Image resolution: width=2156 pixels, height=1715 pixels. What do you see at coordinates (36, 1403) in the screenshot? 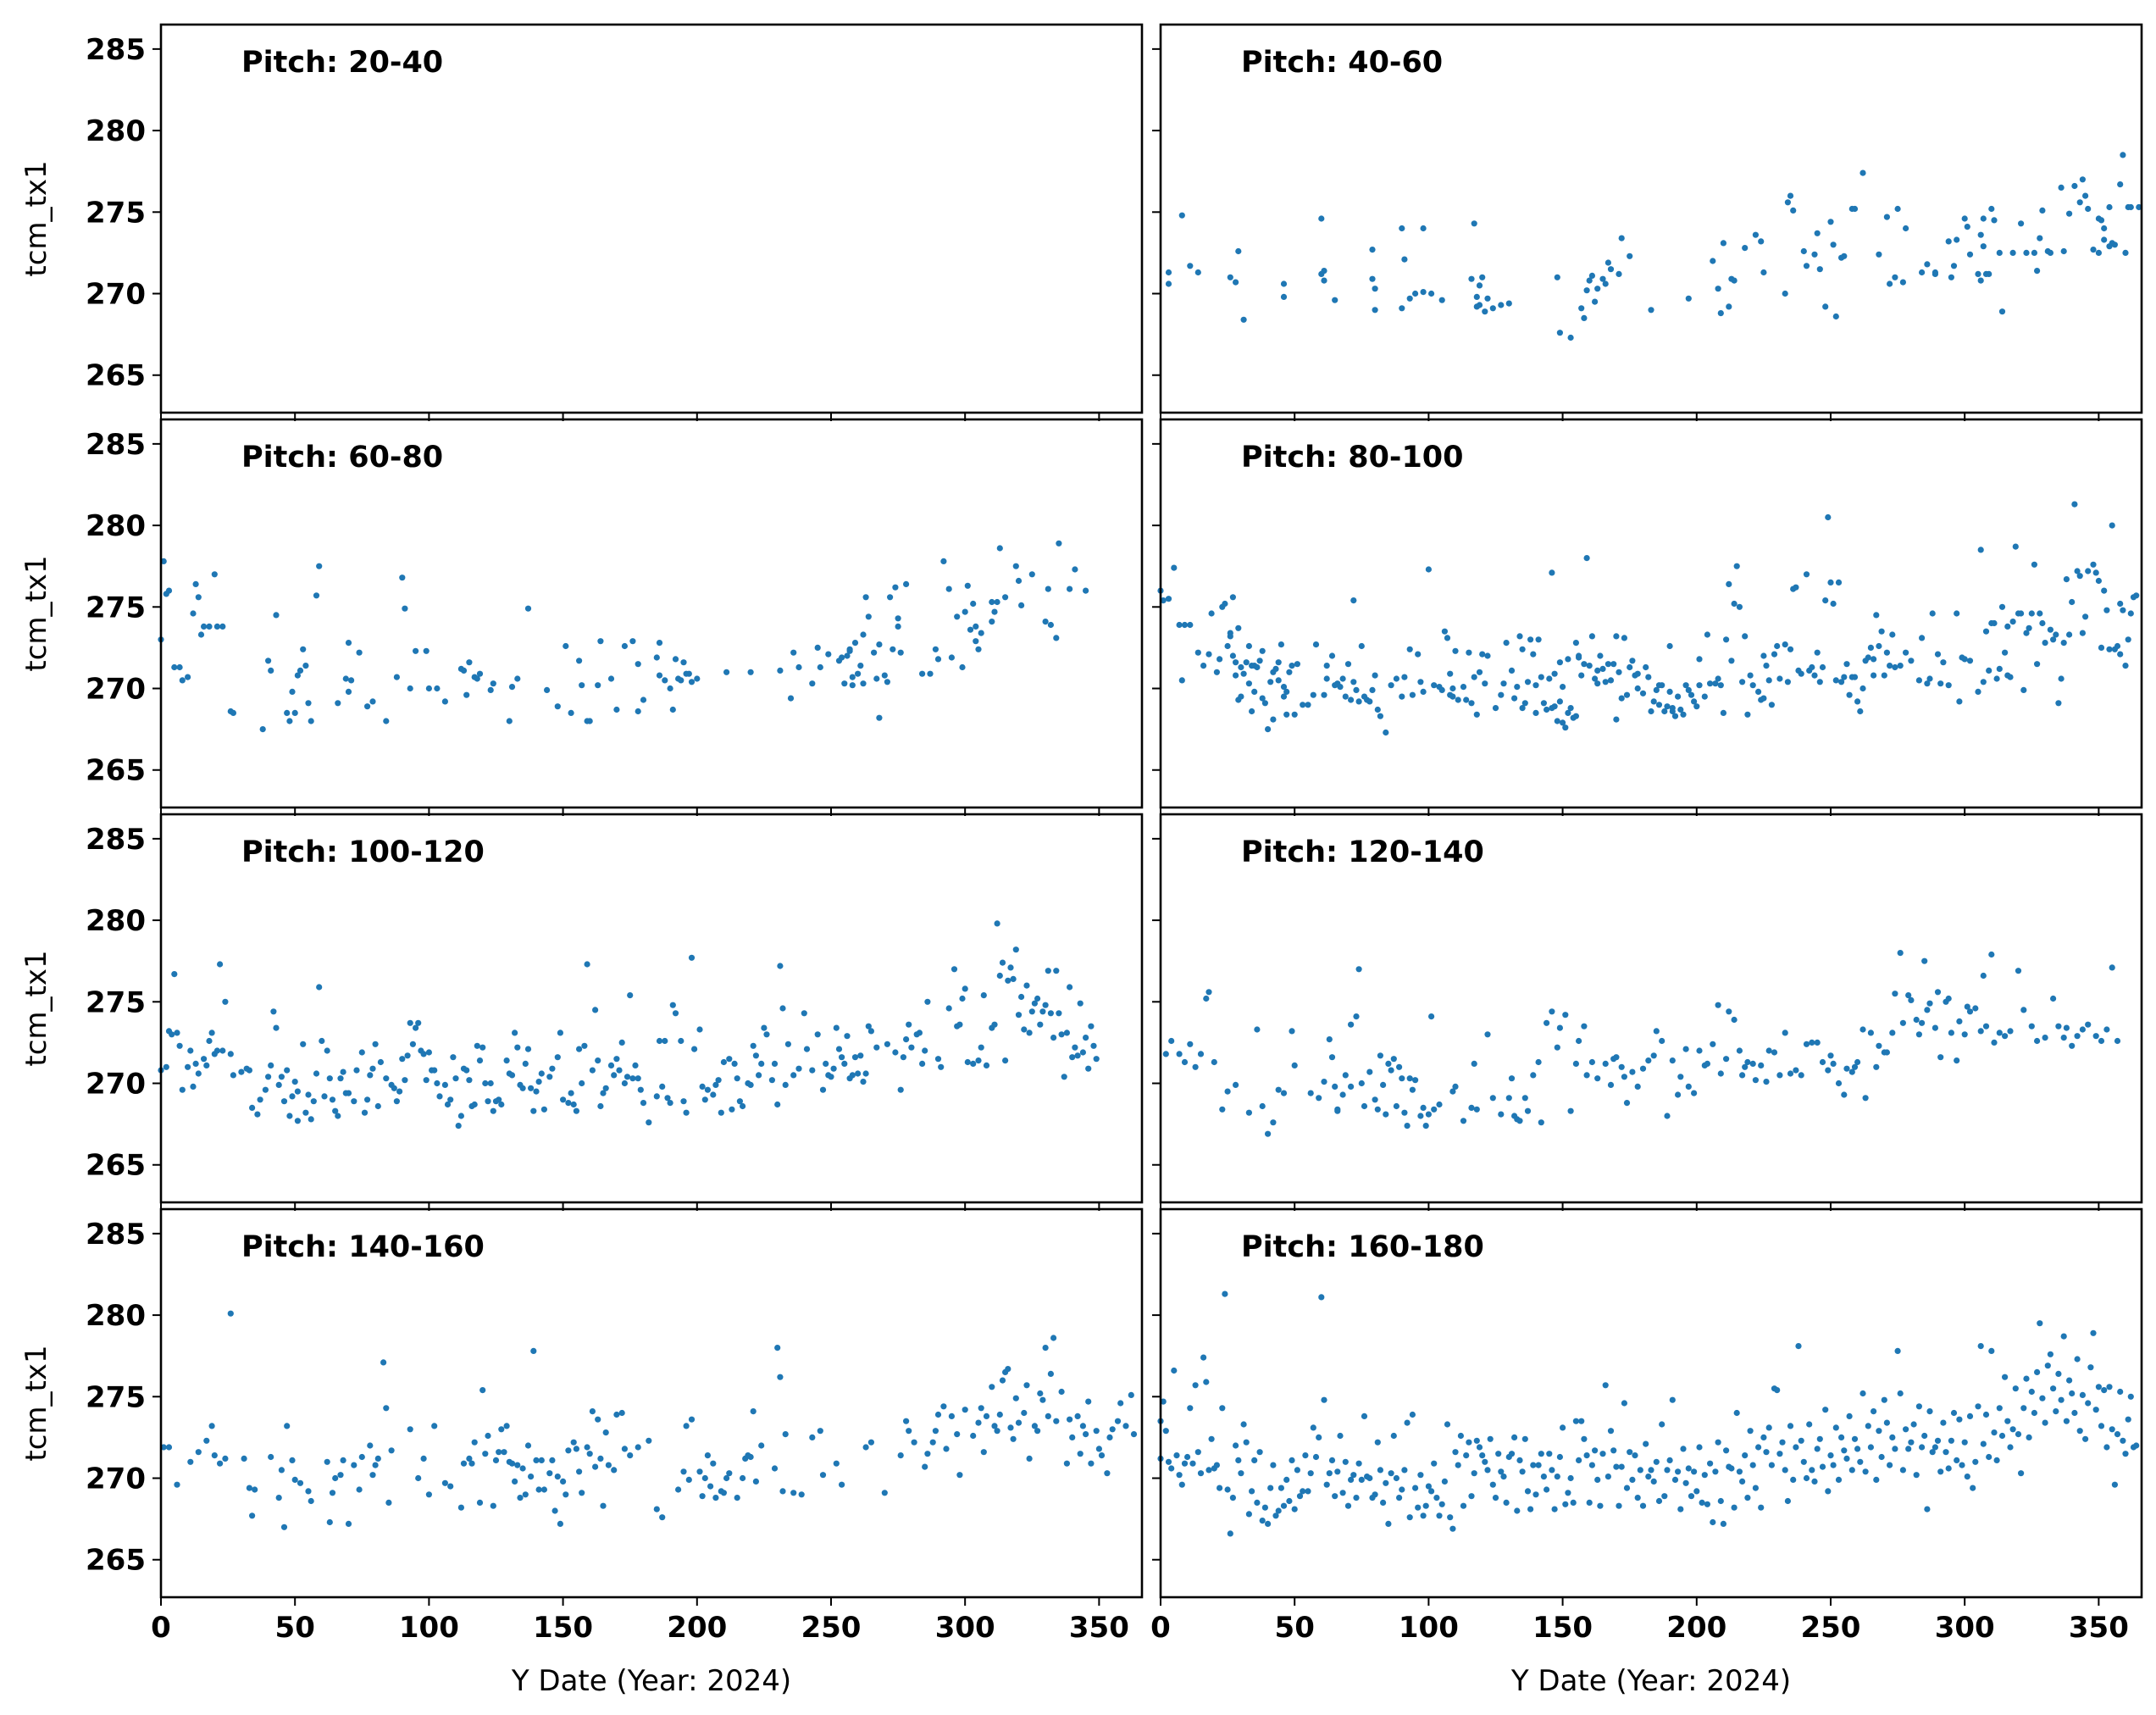
I see `y-axis-label: tcm_tx1` at bounding box center [36, 1403].